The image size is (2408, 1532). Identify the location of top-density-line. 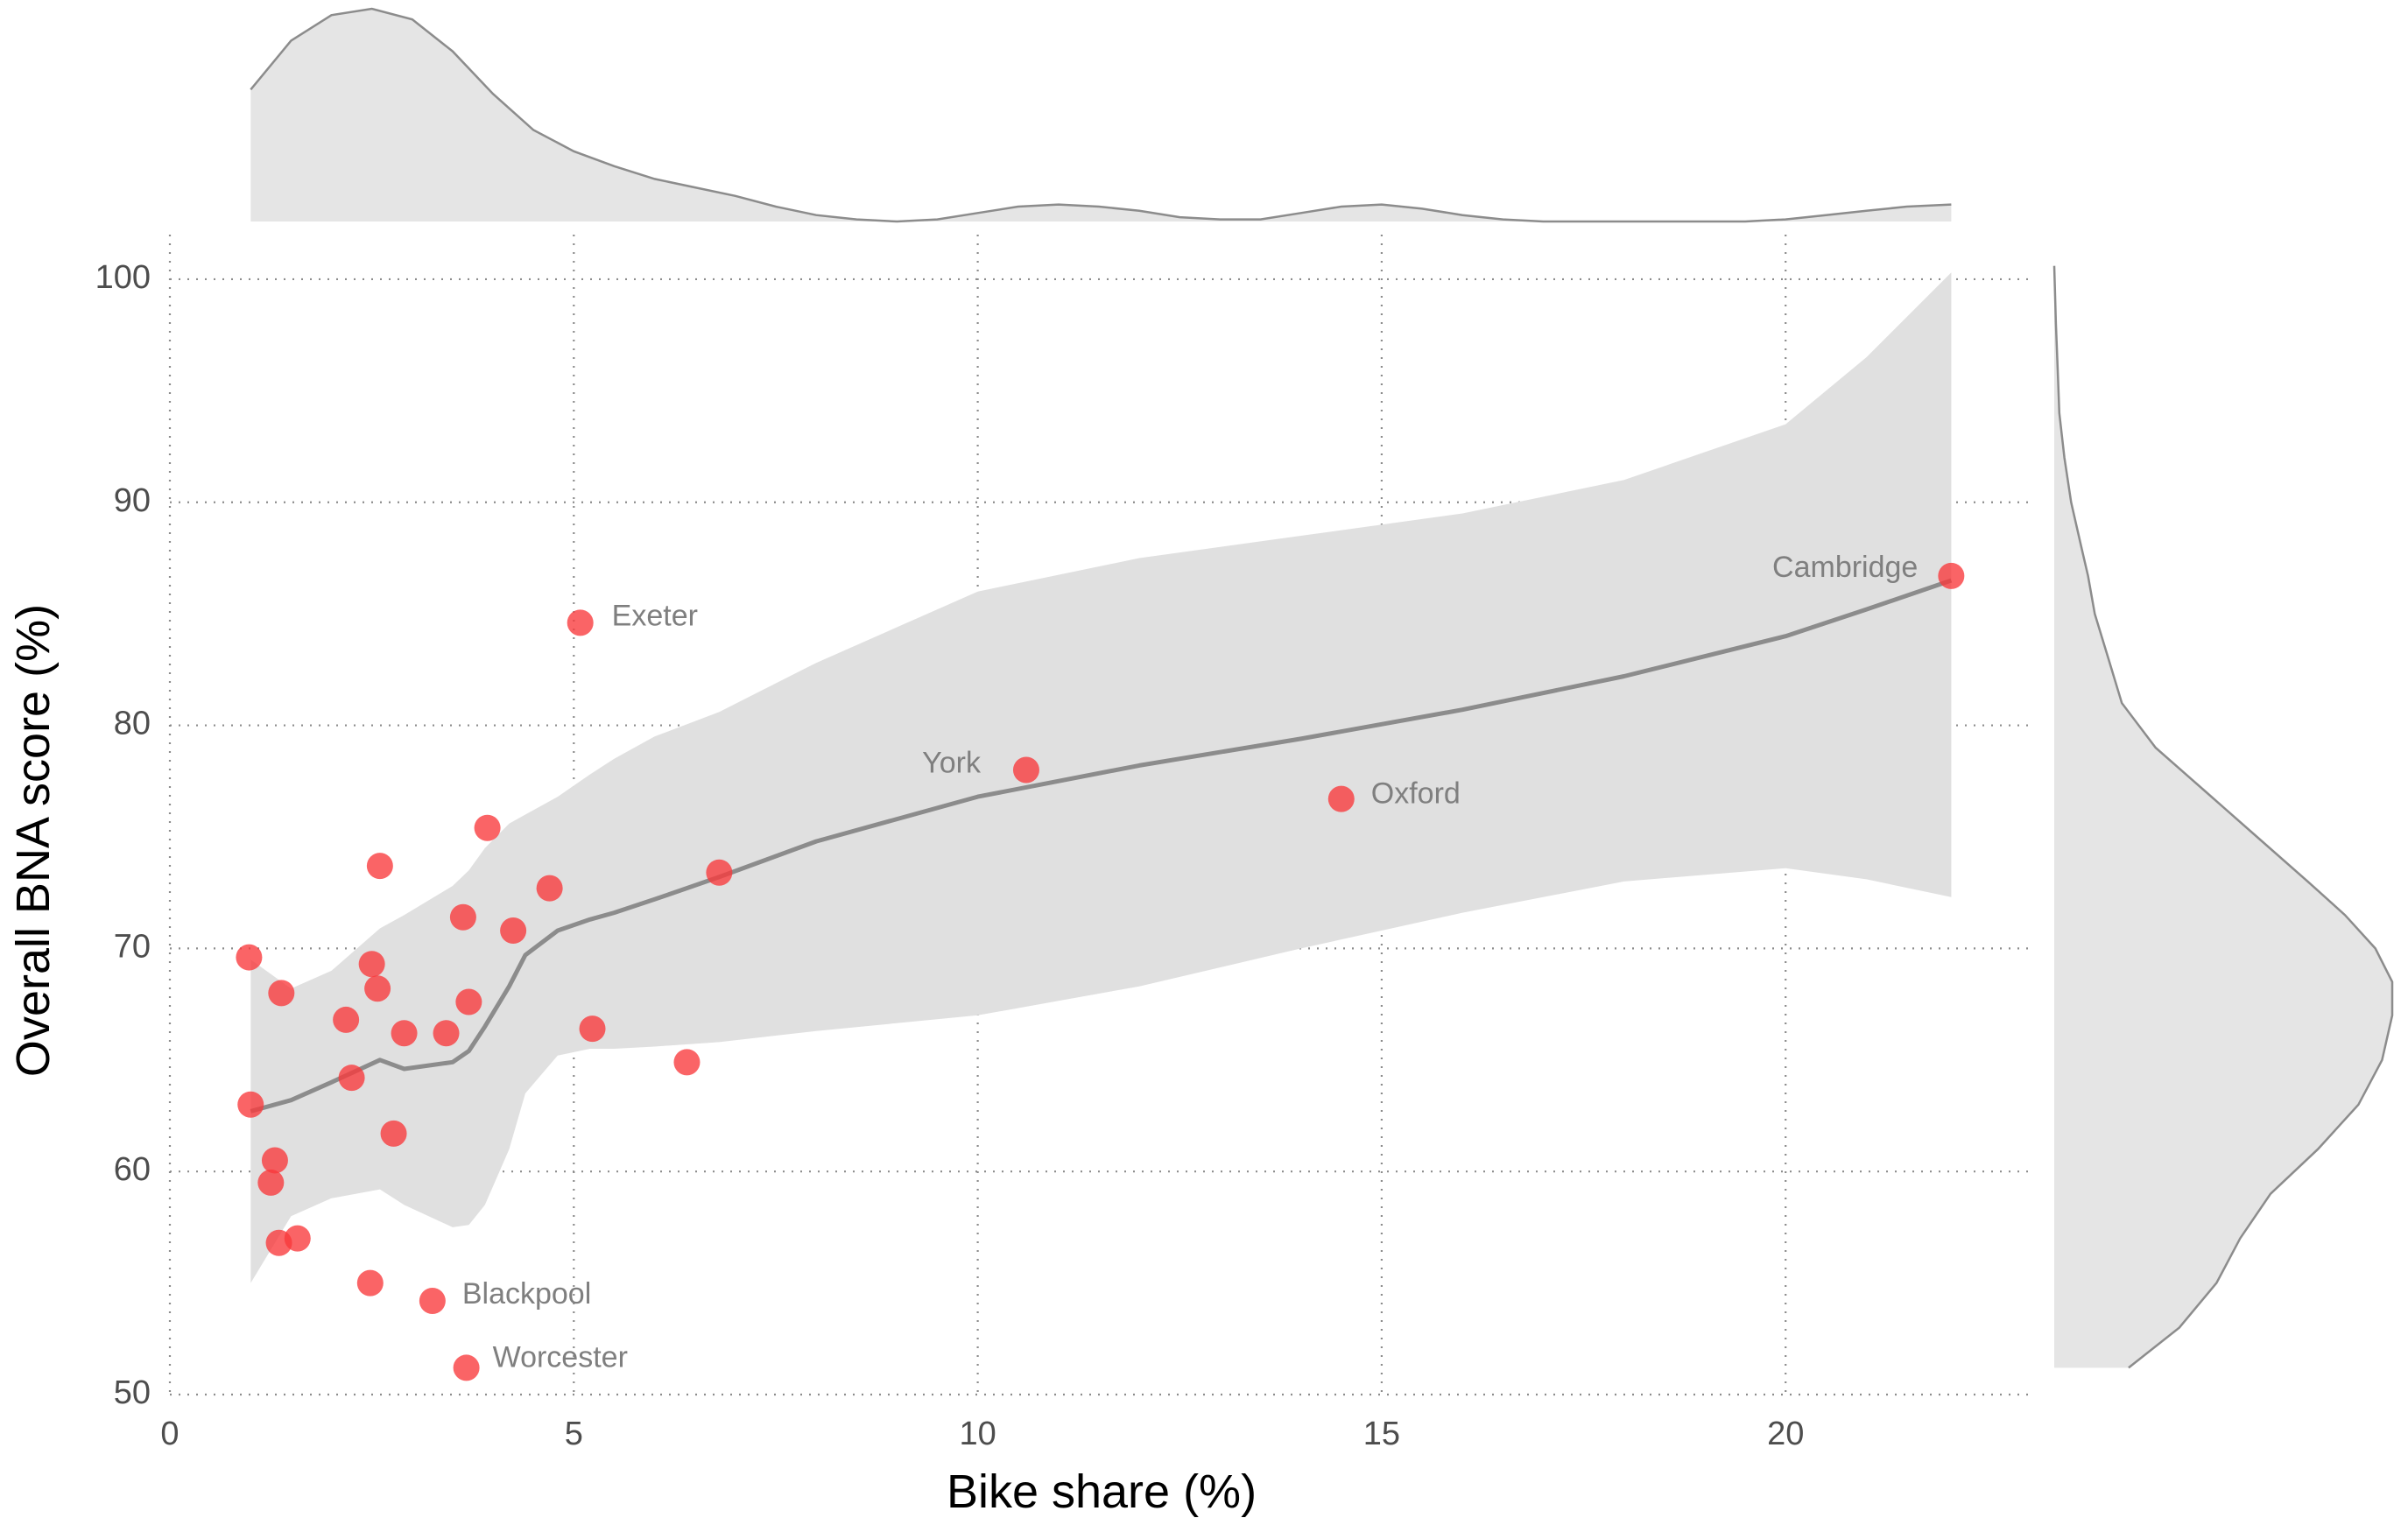
(1101, 115).